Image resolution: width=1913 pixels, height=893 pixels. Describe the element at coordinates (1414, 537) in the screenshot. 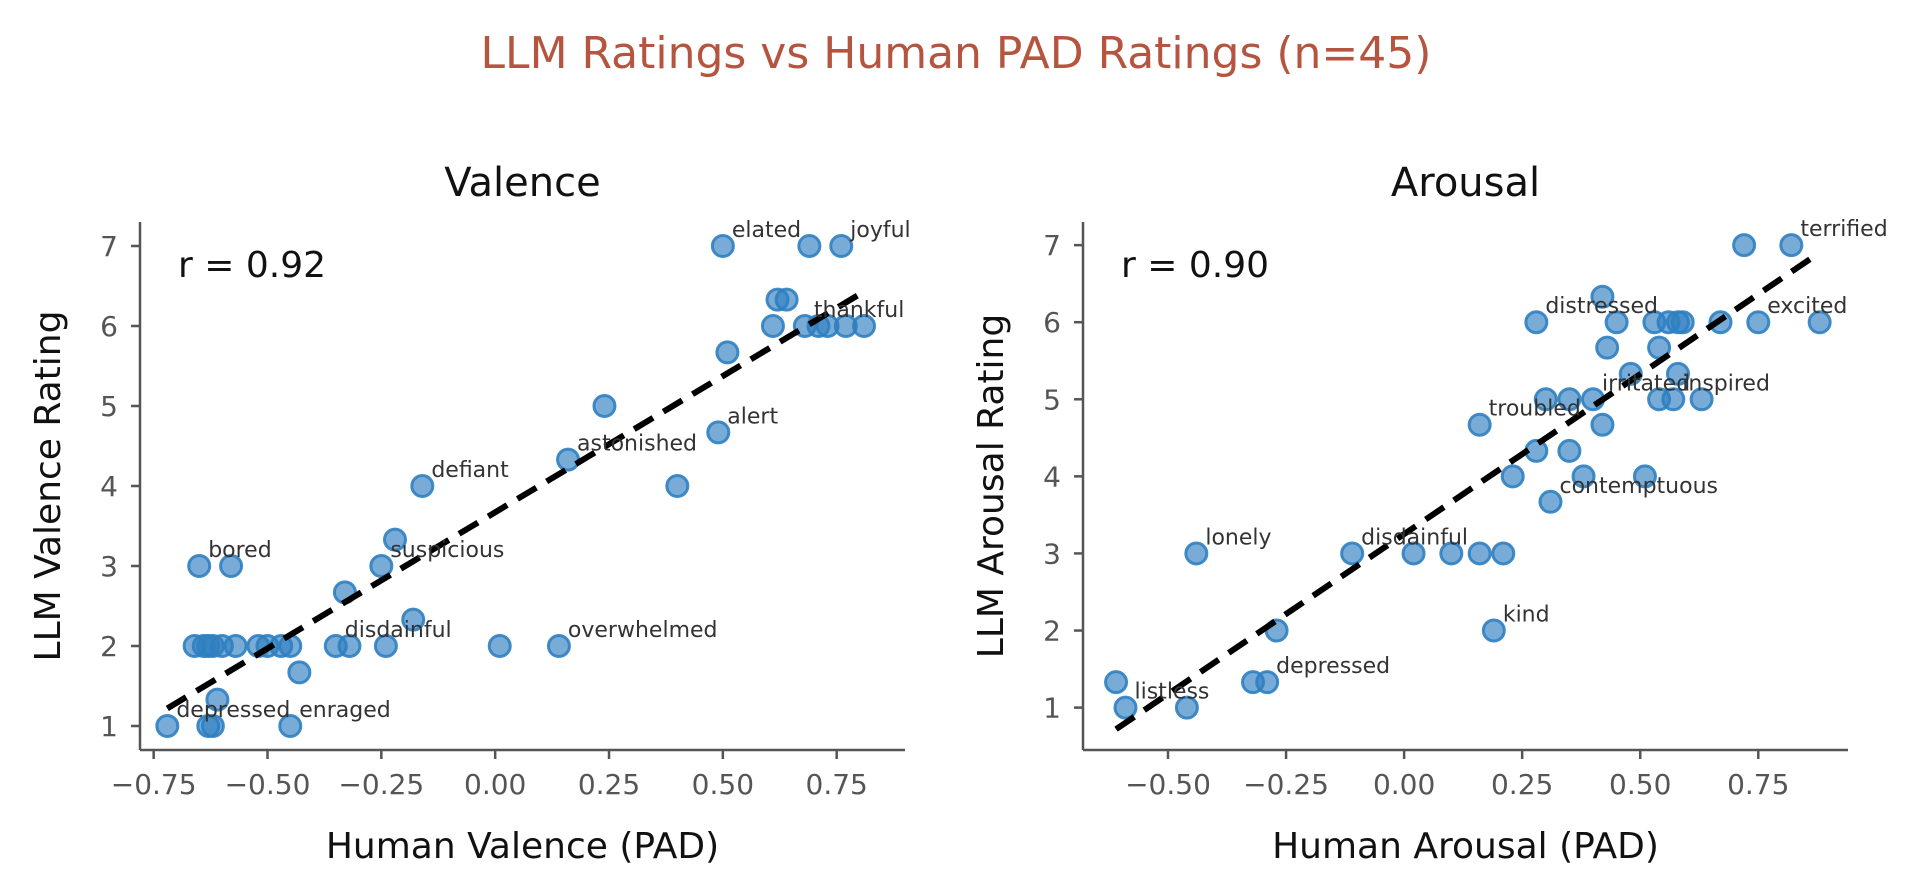

I see `point-annotation: disdainful` at that location.